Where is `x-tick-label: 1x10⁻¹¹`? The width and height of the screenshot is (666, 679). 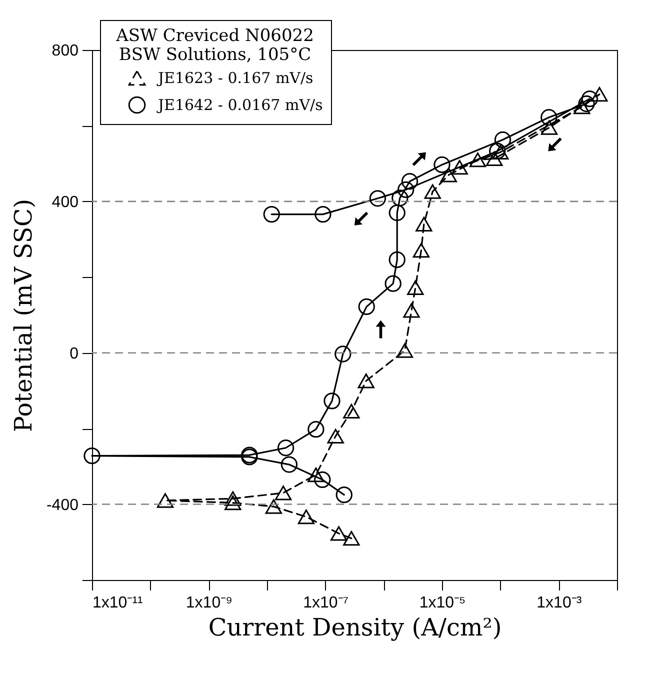 x-tick-label: 1x10⁻¹¹ is located at coordinates (117, 603).